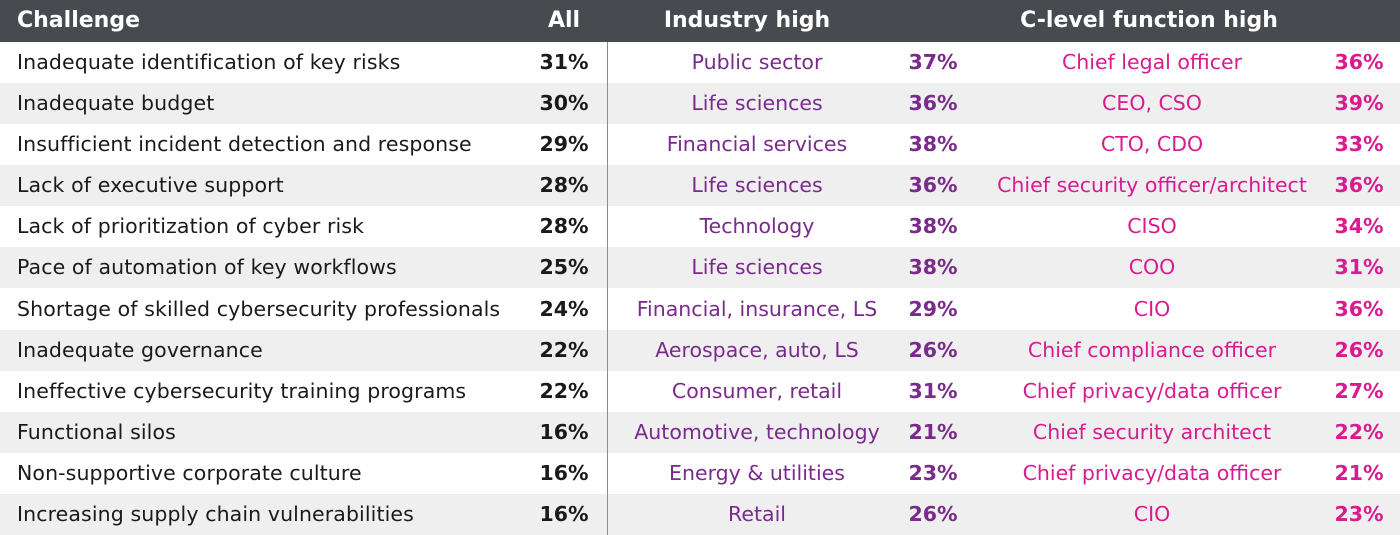 This screenshot has width=1400, height=535. Describe the element at coordinates (96, 432) in the screenshot. I see `challenge-cell: Functional silos` at that location.